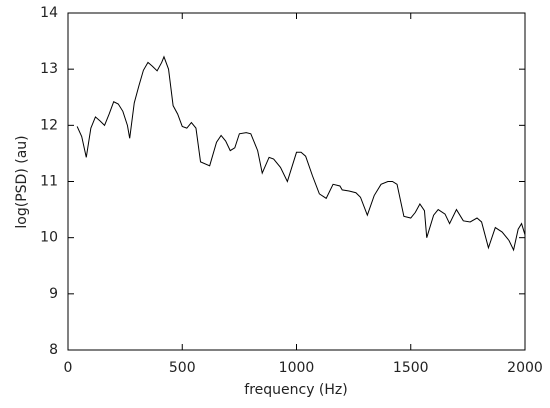 The width and height of the screenshot is (550, 408). I want to click on x-tick-label: 0, so click(68, 368).